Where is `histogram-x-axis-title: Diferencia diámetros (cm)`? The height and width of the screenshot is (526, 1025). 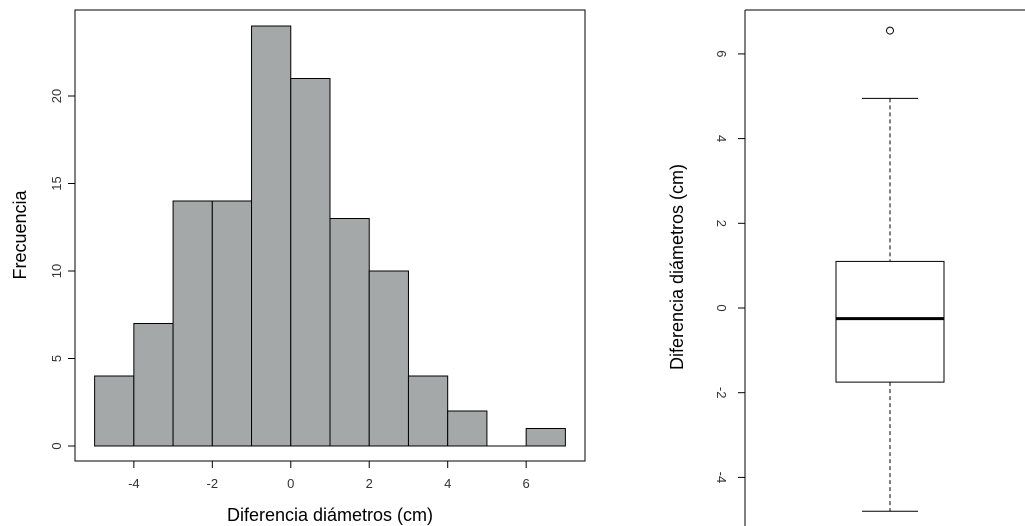
histogram-x-axis-title: Diferencia diámetros (cm) is located at coordinates (330, 515).